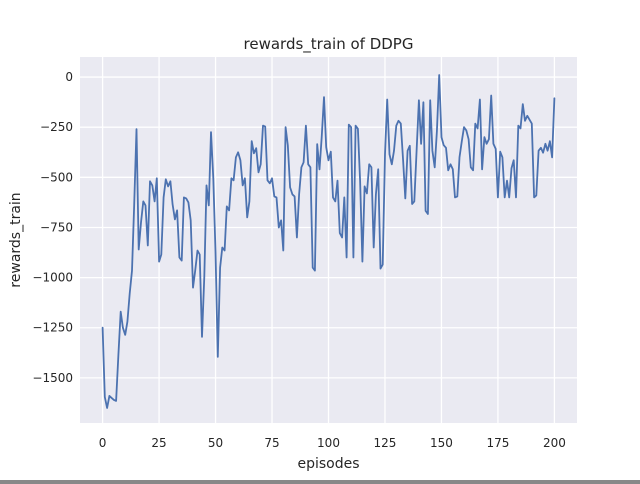 The image size is (640, 484). I want to click on x-tick: 150, so click(441, 443).